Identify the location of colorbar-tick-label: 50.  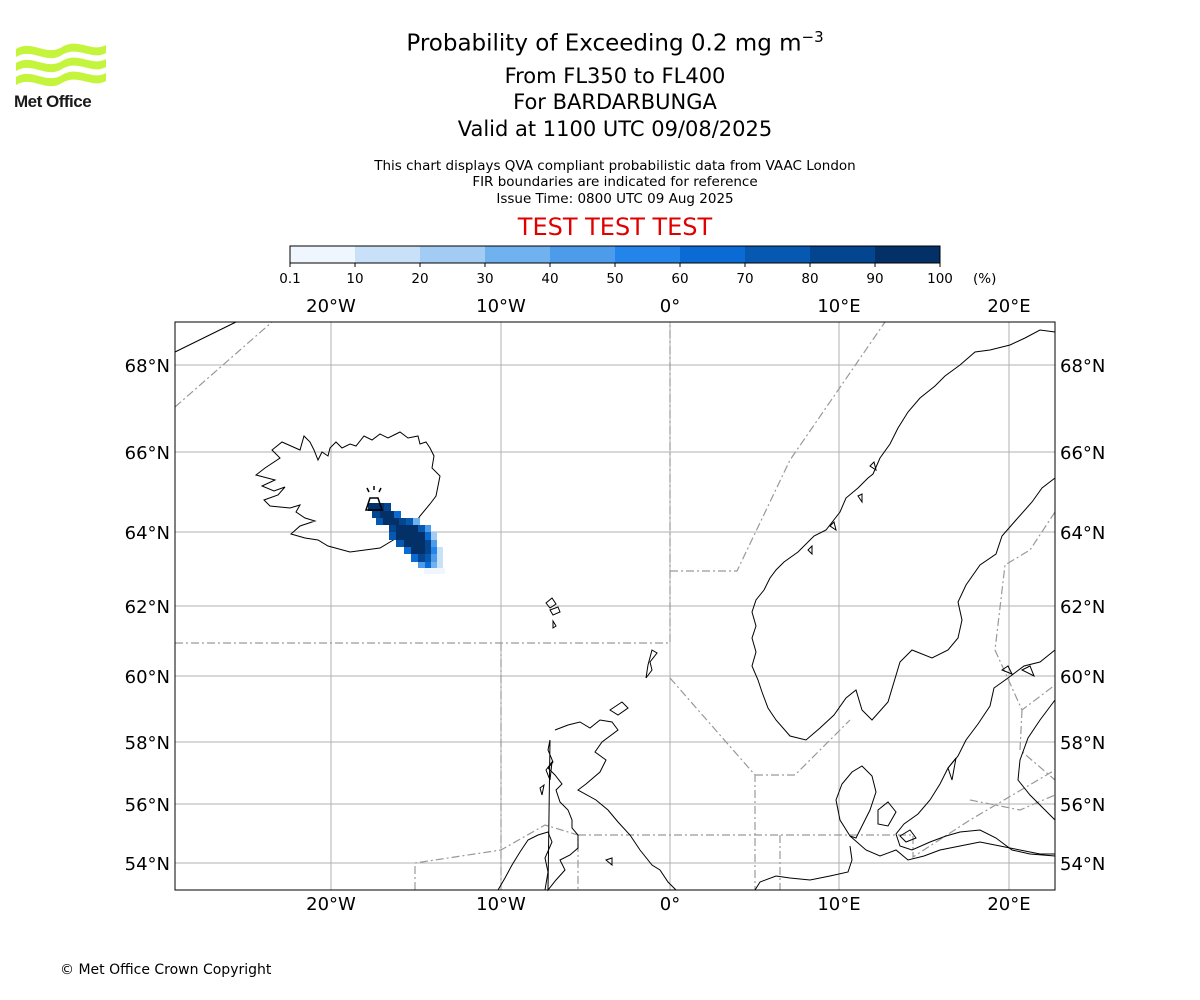
(614, 279).